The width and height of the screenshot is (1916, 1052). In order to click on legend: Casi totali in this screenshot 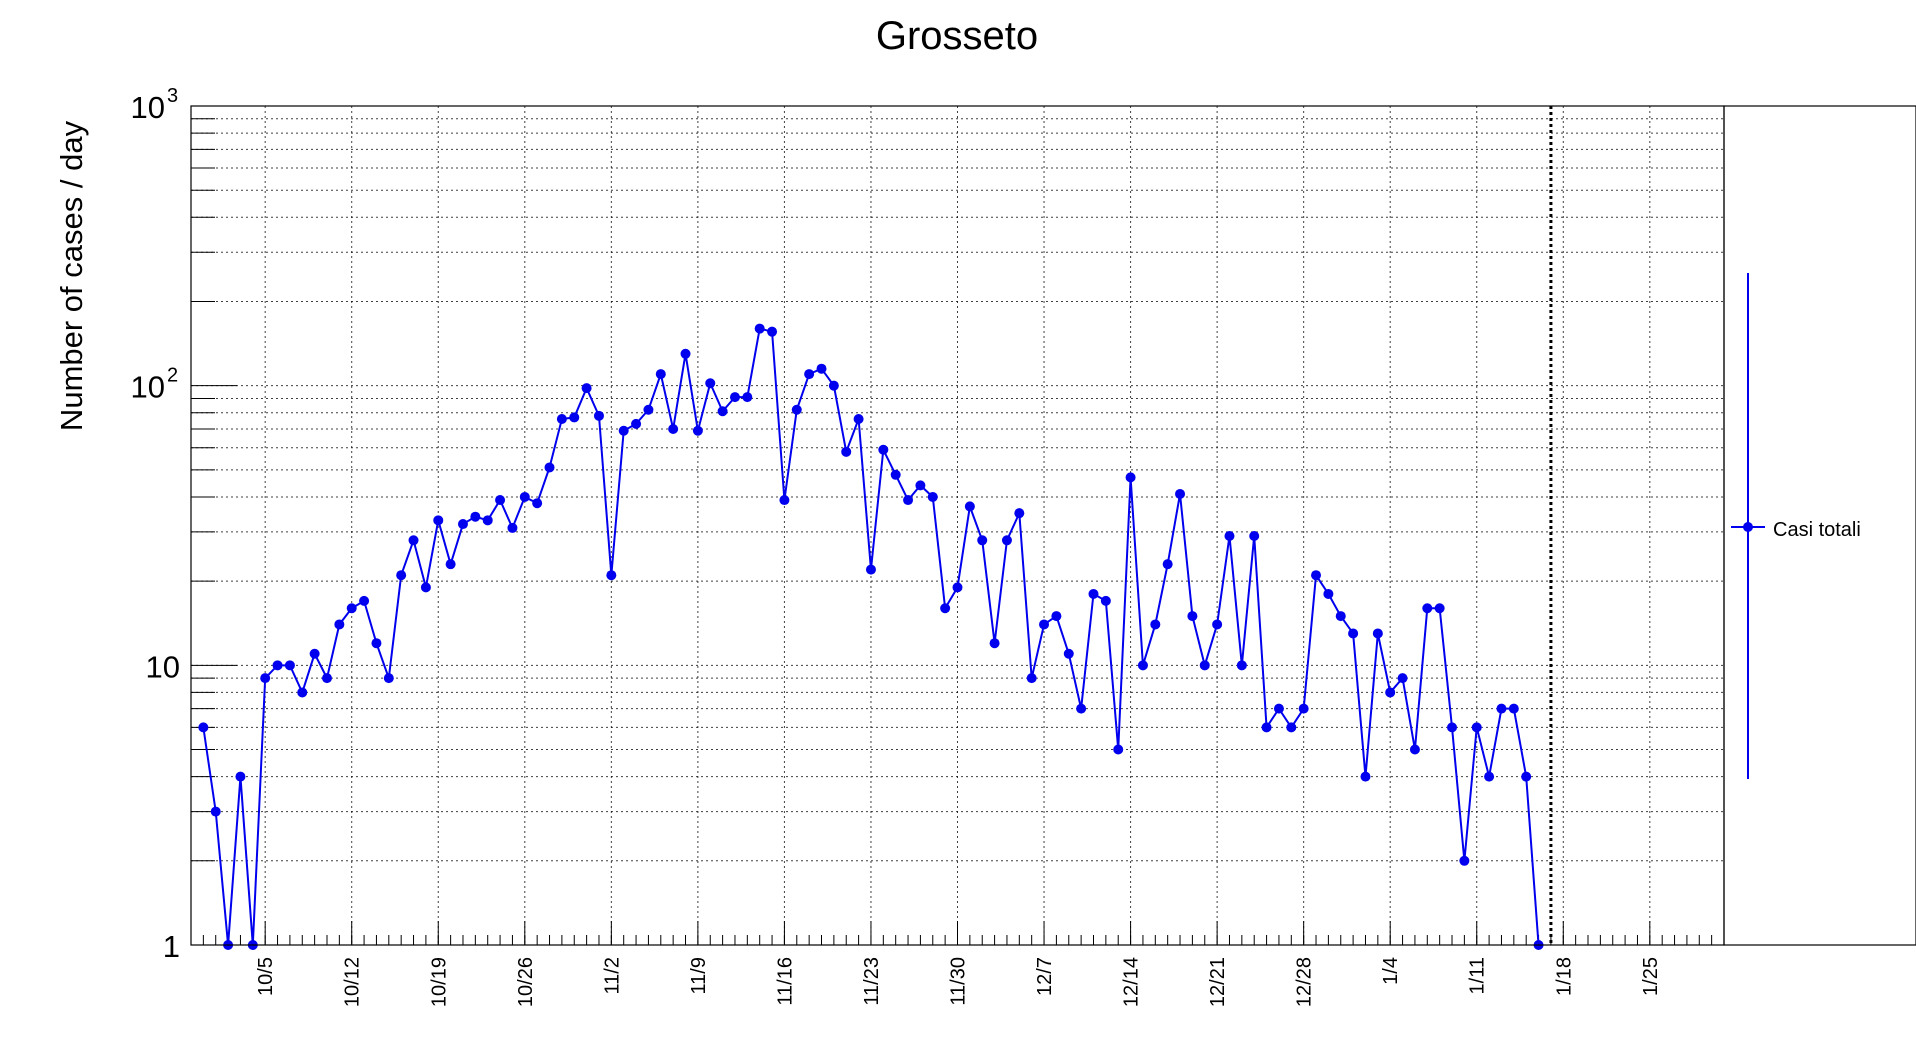, I will do `click(1819, 525)`.